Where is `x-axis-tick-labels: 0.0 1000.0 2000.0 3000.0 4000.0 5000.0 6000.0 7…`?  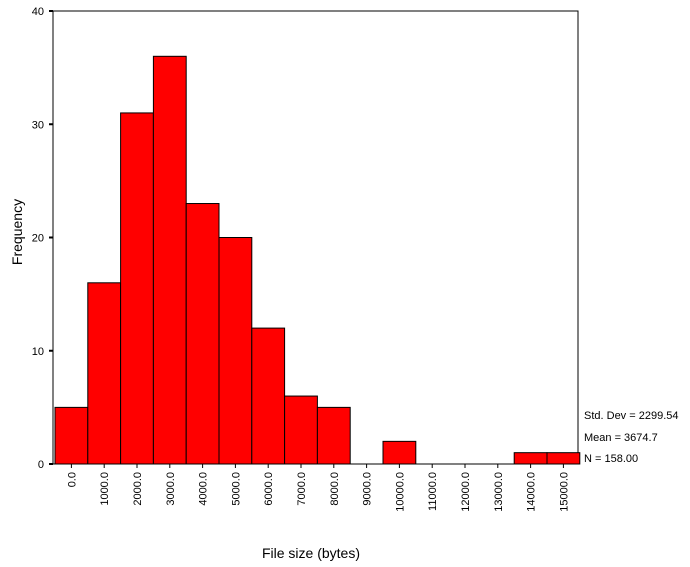 x-axis-tick-labels: 0.0 1000.0 2000.0 3000.0 4000.0 5000.0 6000.0 7… is located at coordinates (318, 492).